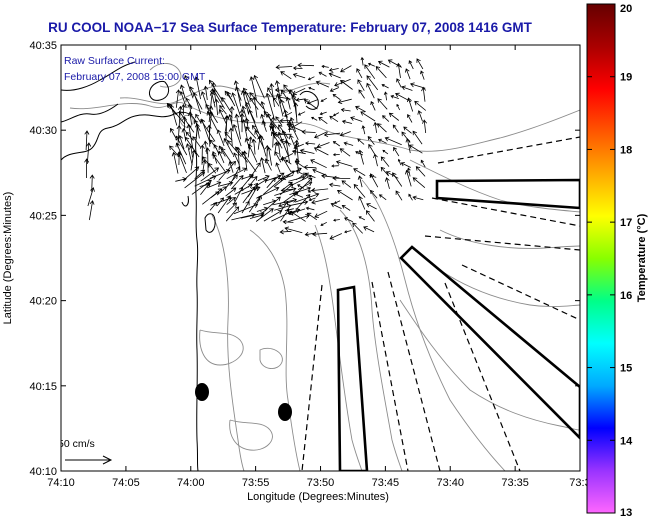  Describe the element at coordinates (626, 441) in the screenshot. I see `colorbar-tick-label: 14` at that location.